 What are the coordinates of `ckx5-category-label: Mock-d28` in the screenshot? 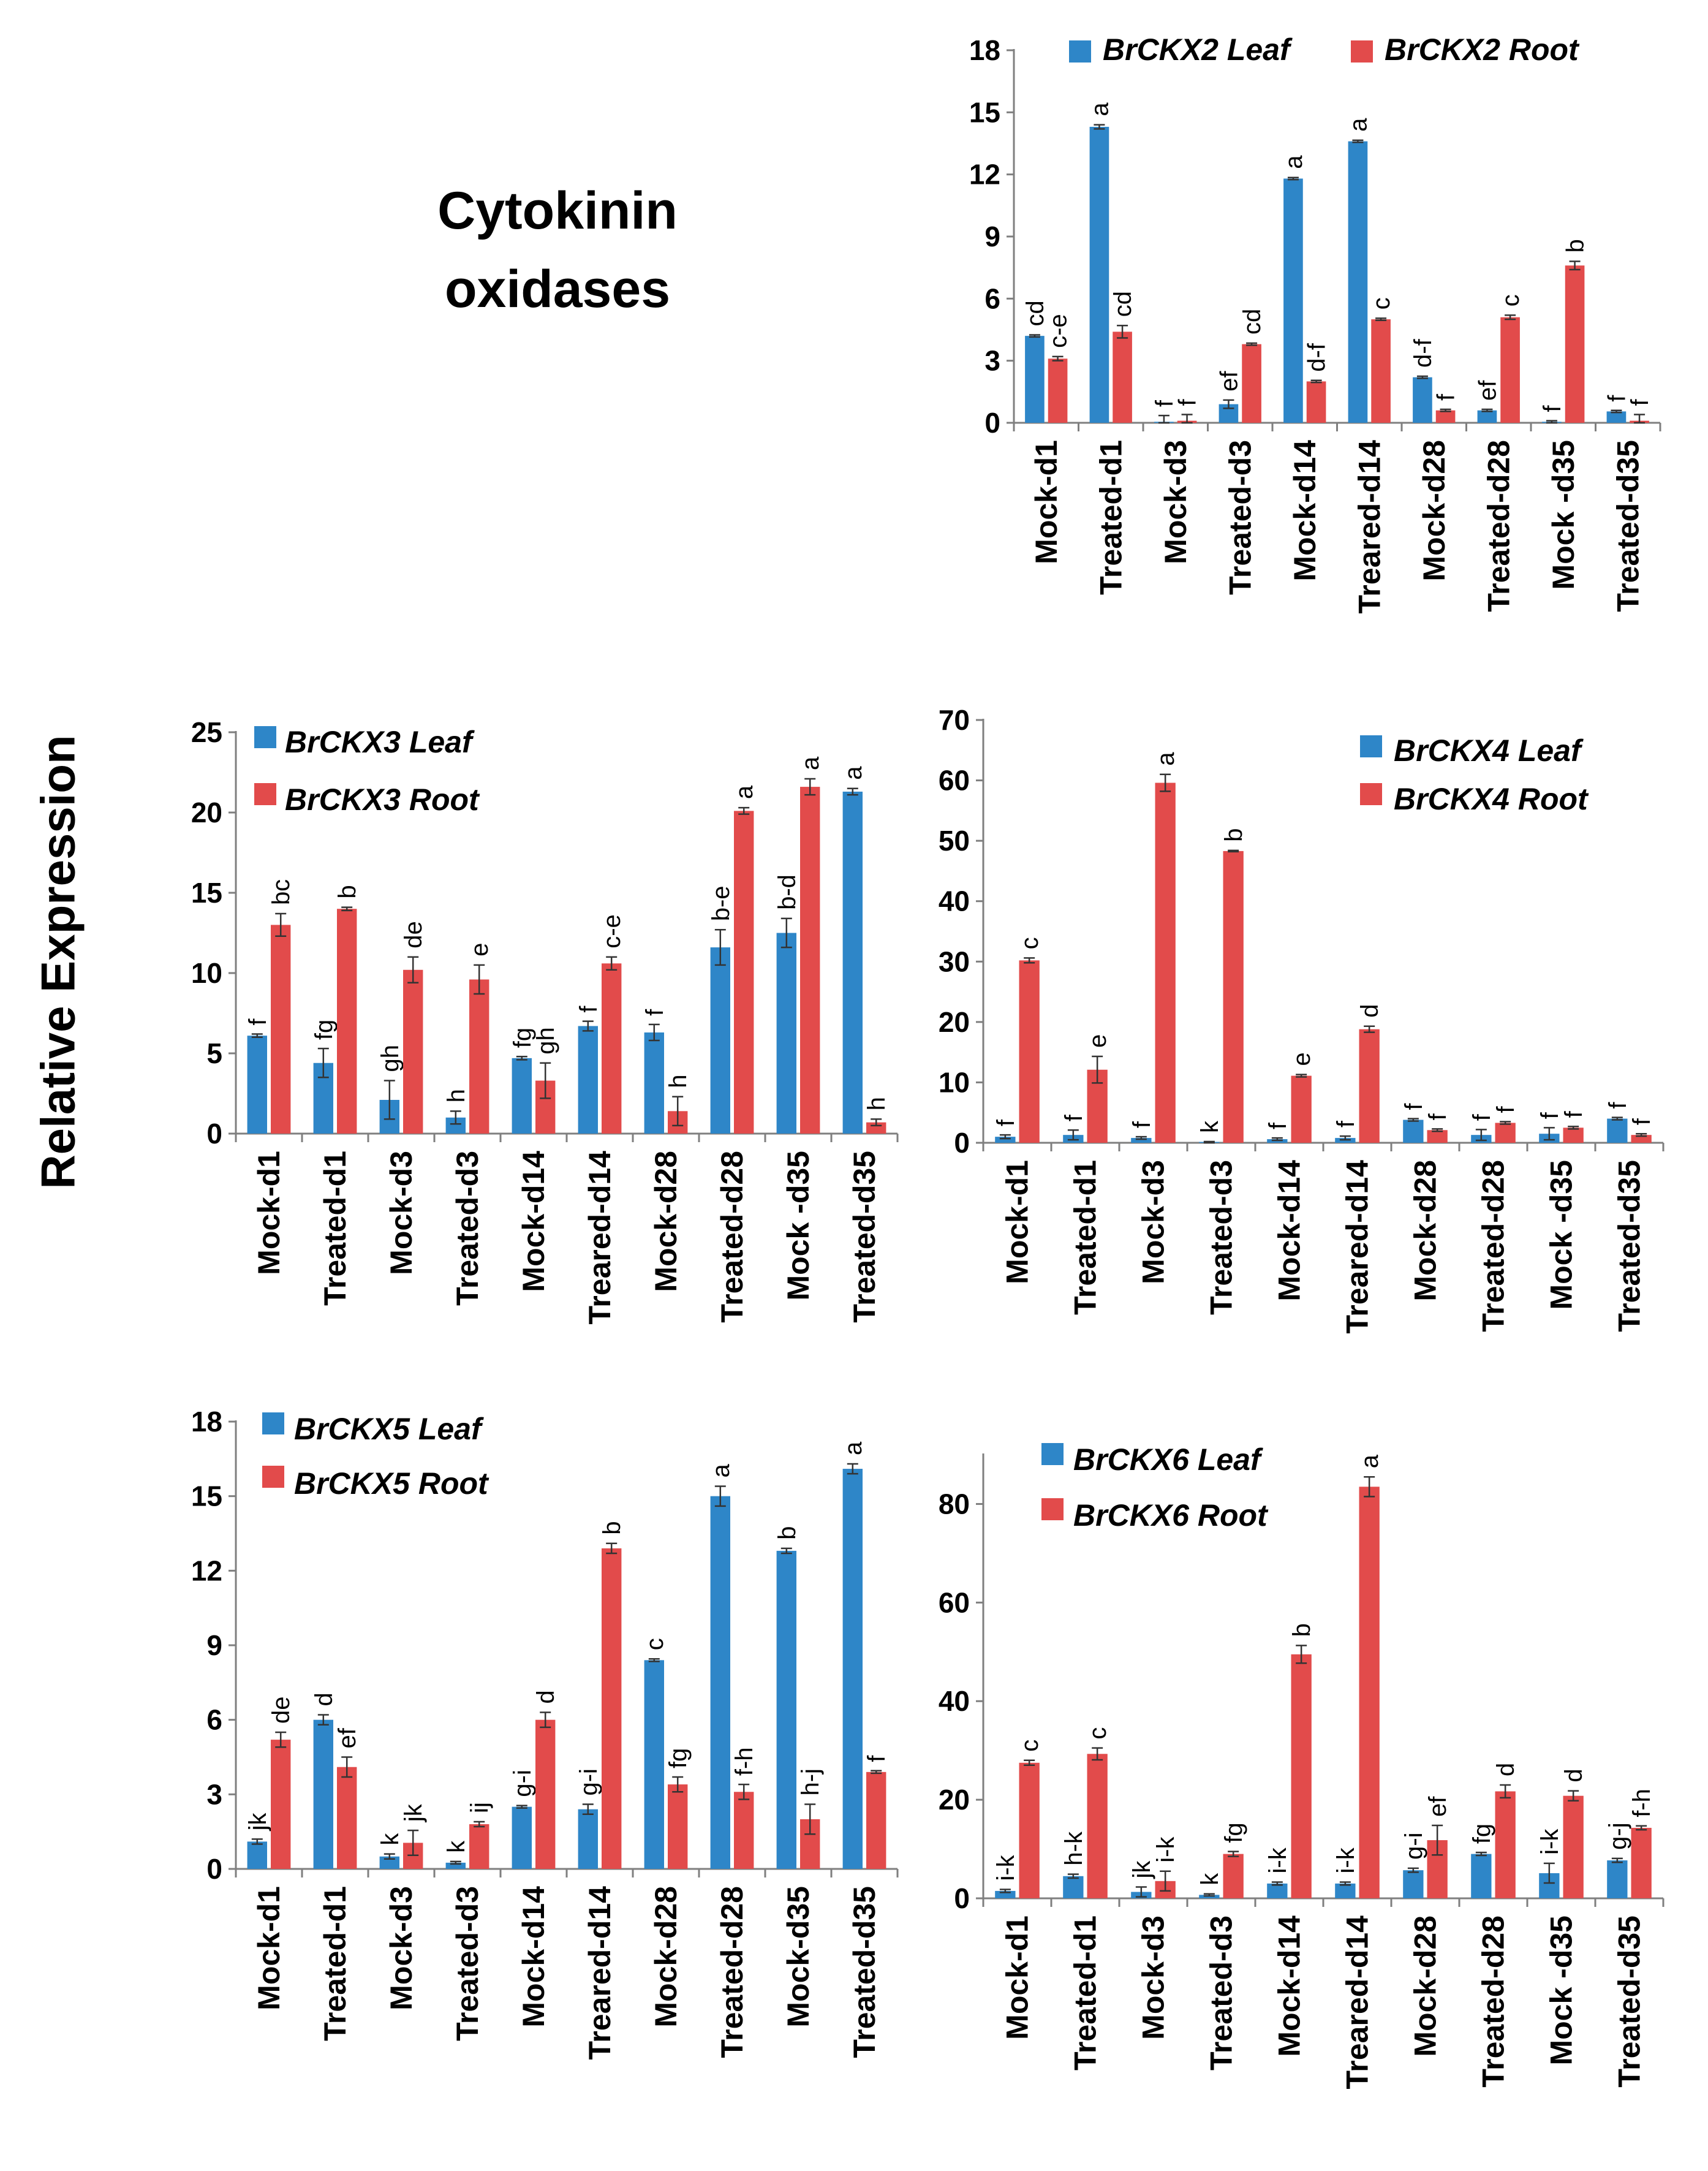 It's located at (666, 1957).